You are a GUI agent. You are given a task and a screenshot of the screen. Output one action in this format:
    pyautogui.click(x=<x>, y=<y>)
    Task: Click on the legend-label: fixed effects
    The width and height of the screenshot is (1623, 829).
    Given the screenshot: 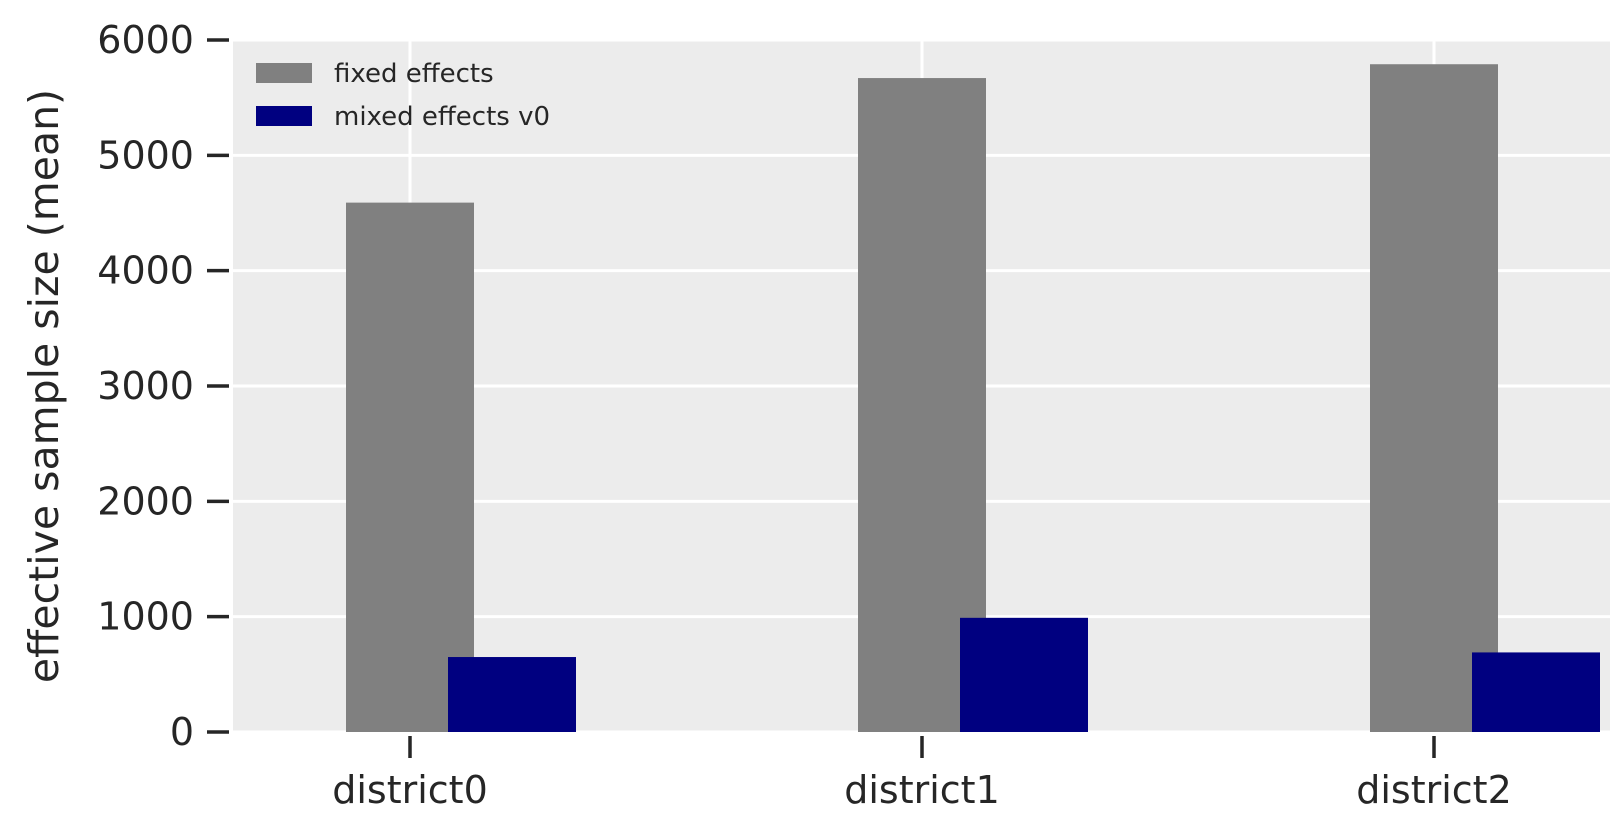 What is the action you would take?
    pyautogui.click(x=414, y=74)
    